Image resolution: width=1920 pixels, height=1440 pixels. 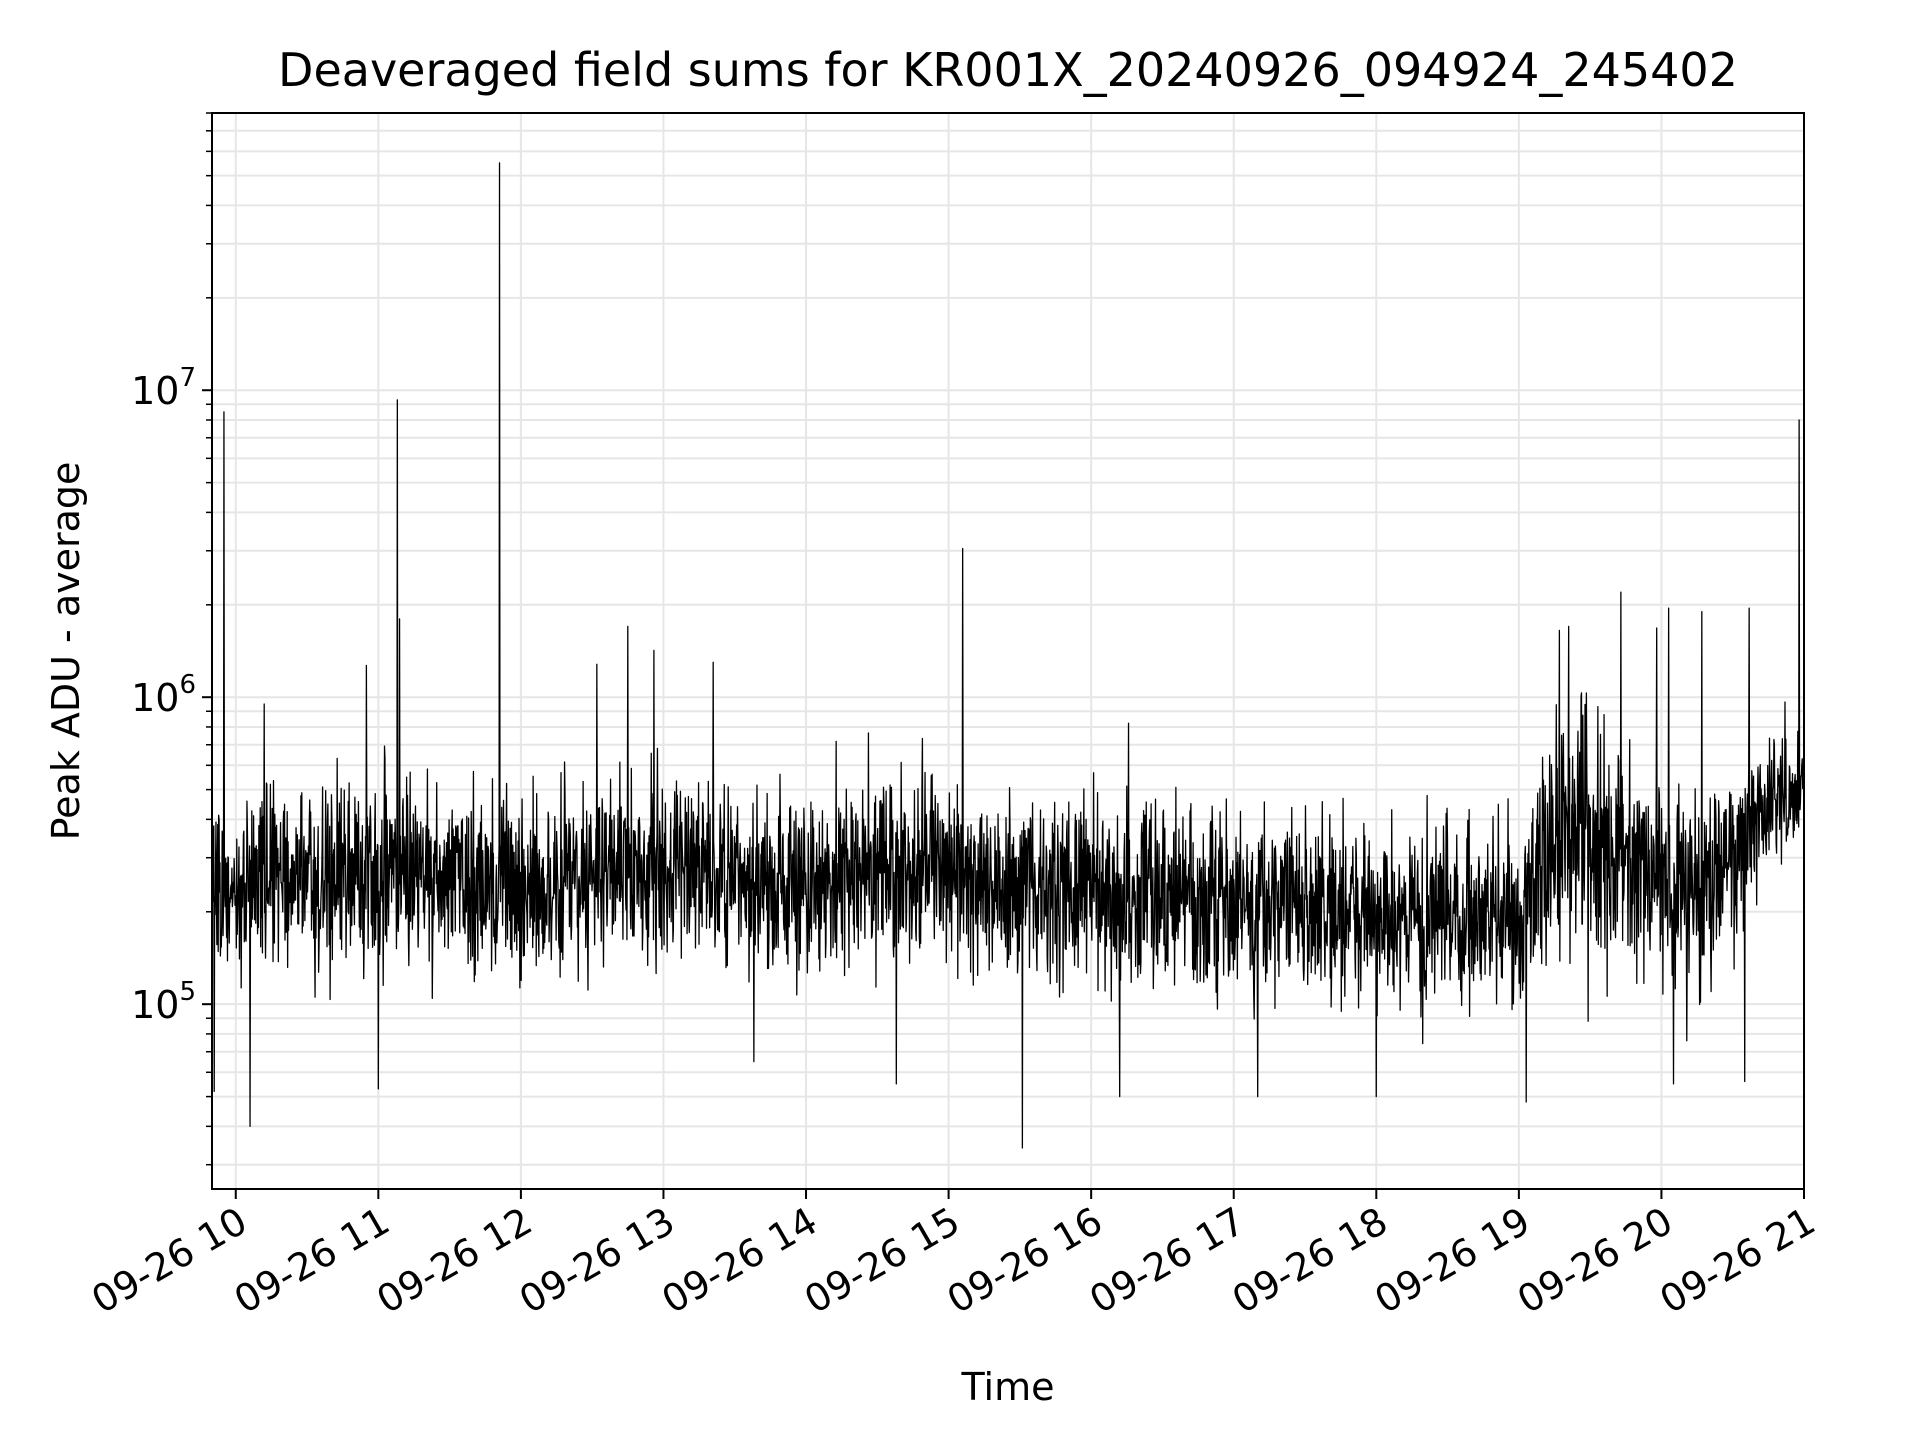 What do you see at coordinates (312, 1261) in the screenshot?
I see `x-tick-label: 09-26 11` at bounding box center [312, 1261].